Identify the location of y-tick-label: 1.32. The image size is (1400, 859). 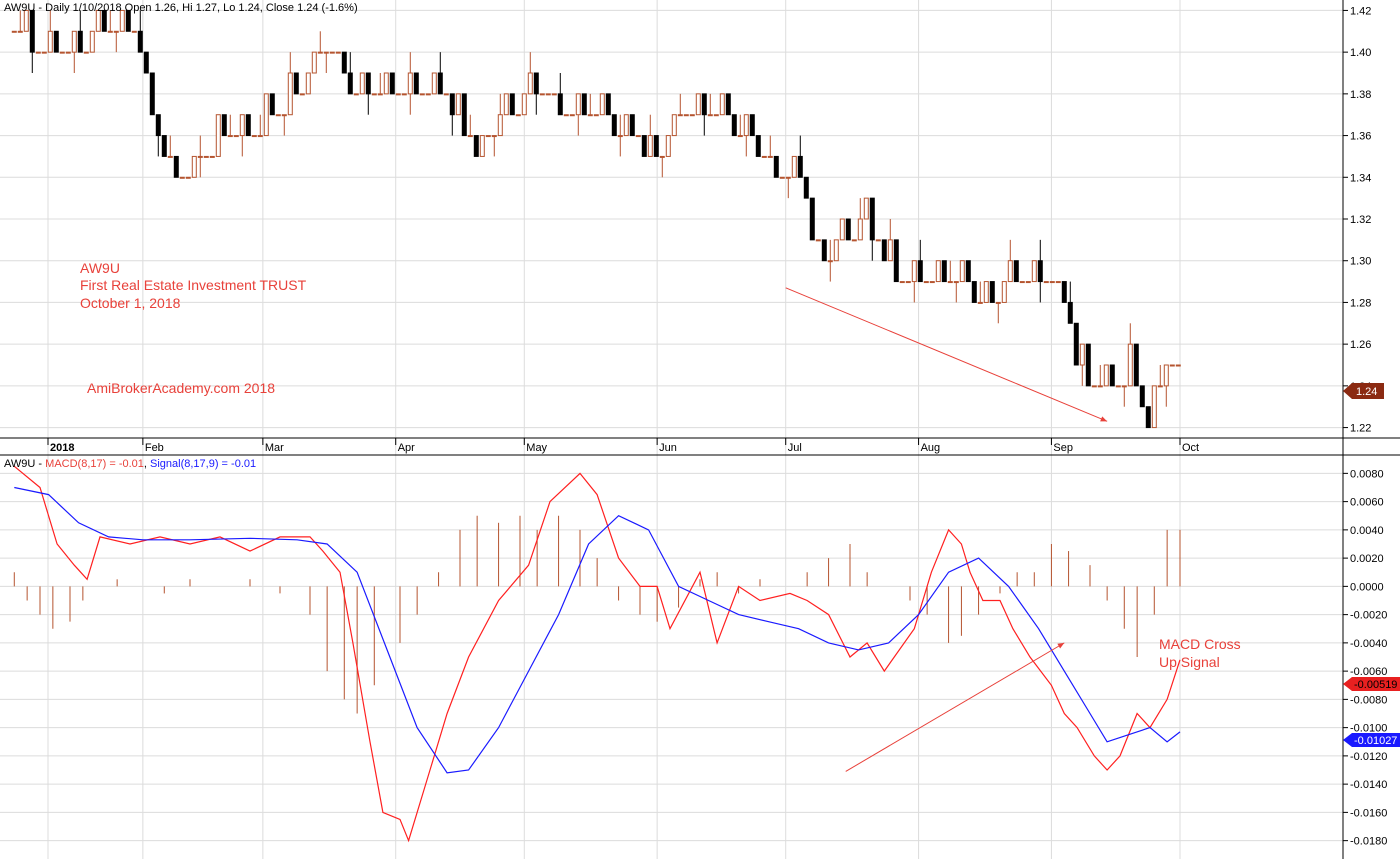
(1360, 220).